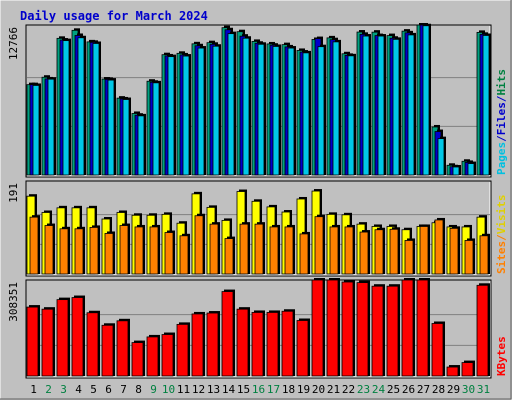 This screenshot has width=512, height=400. What do you see at coordinates (438, 389) in the screenshot?
I see `x-tick-label-day-28: 28` at bounding box center [438, 389].